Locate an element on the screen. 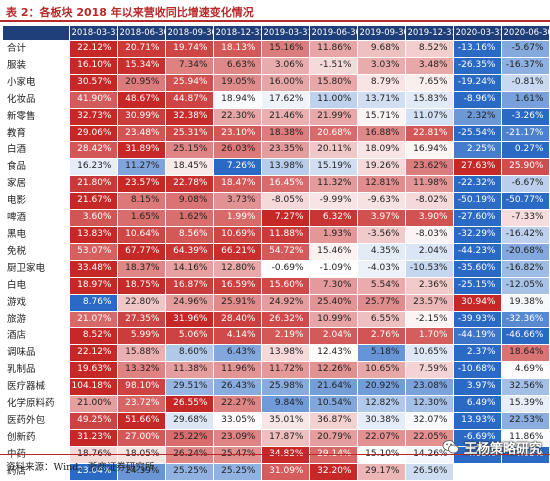 The width and height of the screenshot is (550, 481). table-cell: 25.25% is located at coordinates (237, 472).